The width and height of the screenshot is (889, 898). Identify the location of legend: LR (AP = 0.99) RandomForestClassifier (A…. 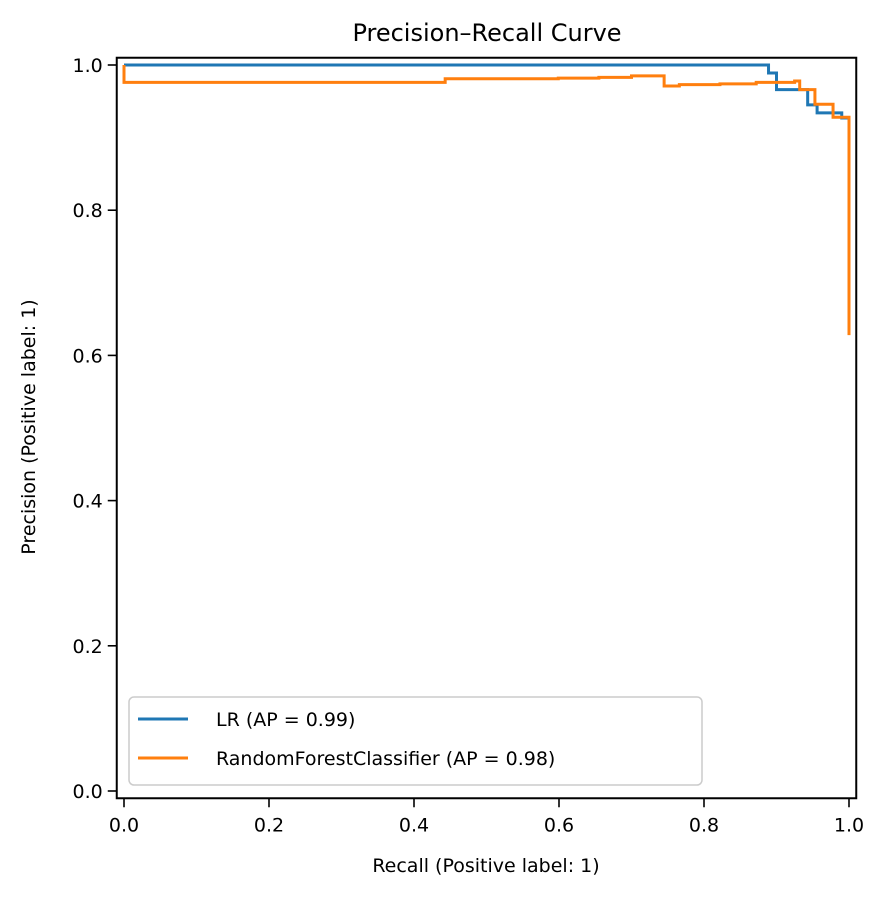
(415, 741).